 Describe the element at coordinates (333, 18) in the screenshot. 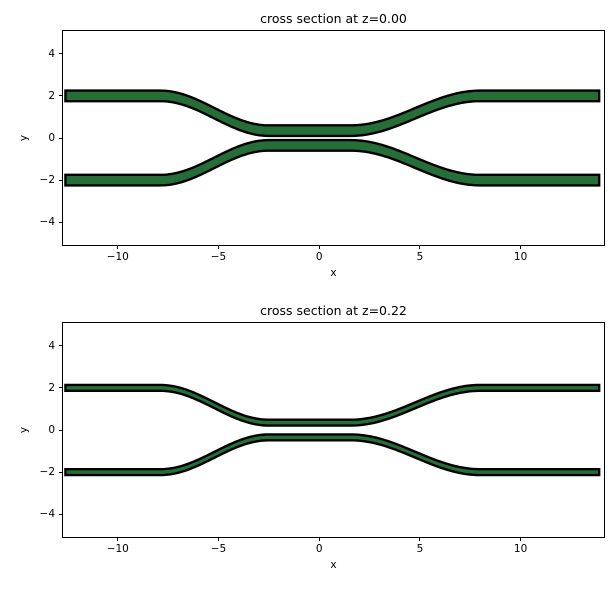

I see `subplot-title: cross section at z=0.00` at that location.